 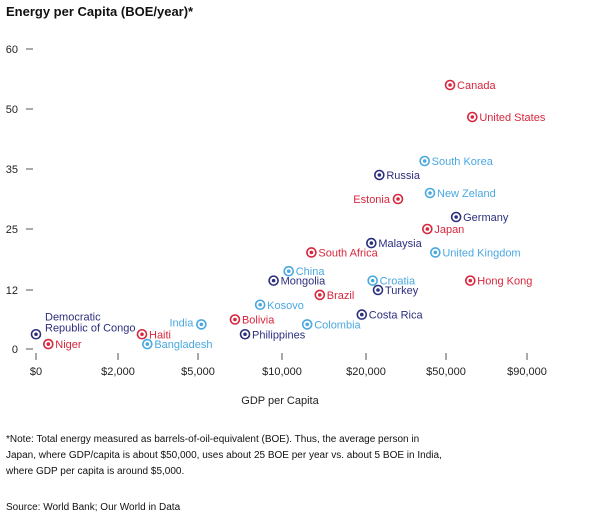 I want to click on x-tick-label: $50,000, so click(x=446, y=372).